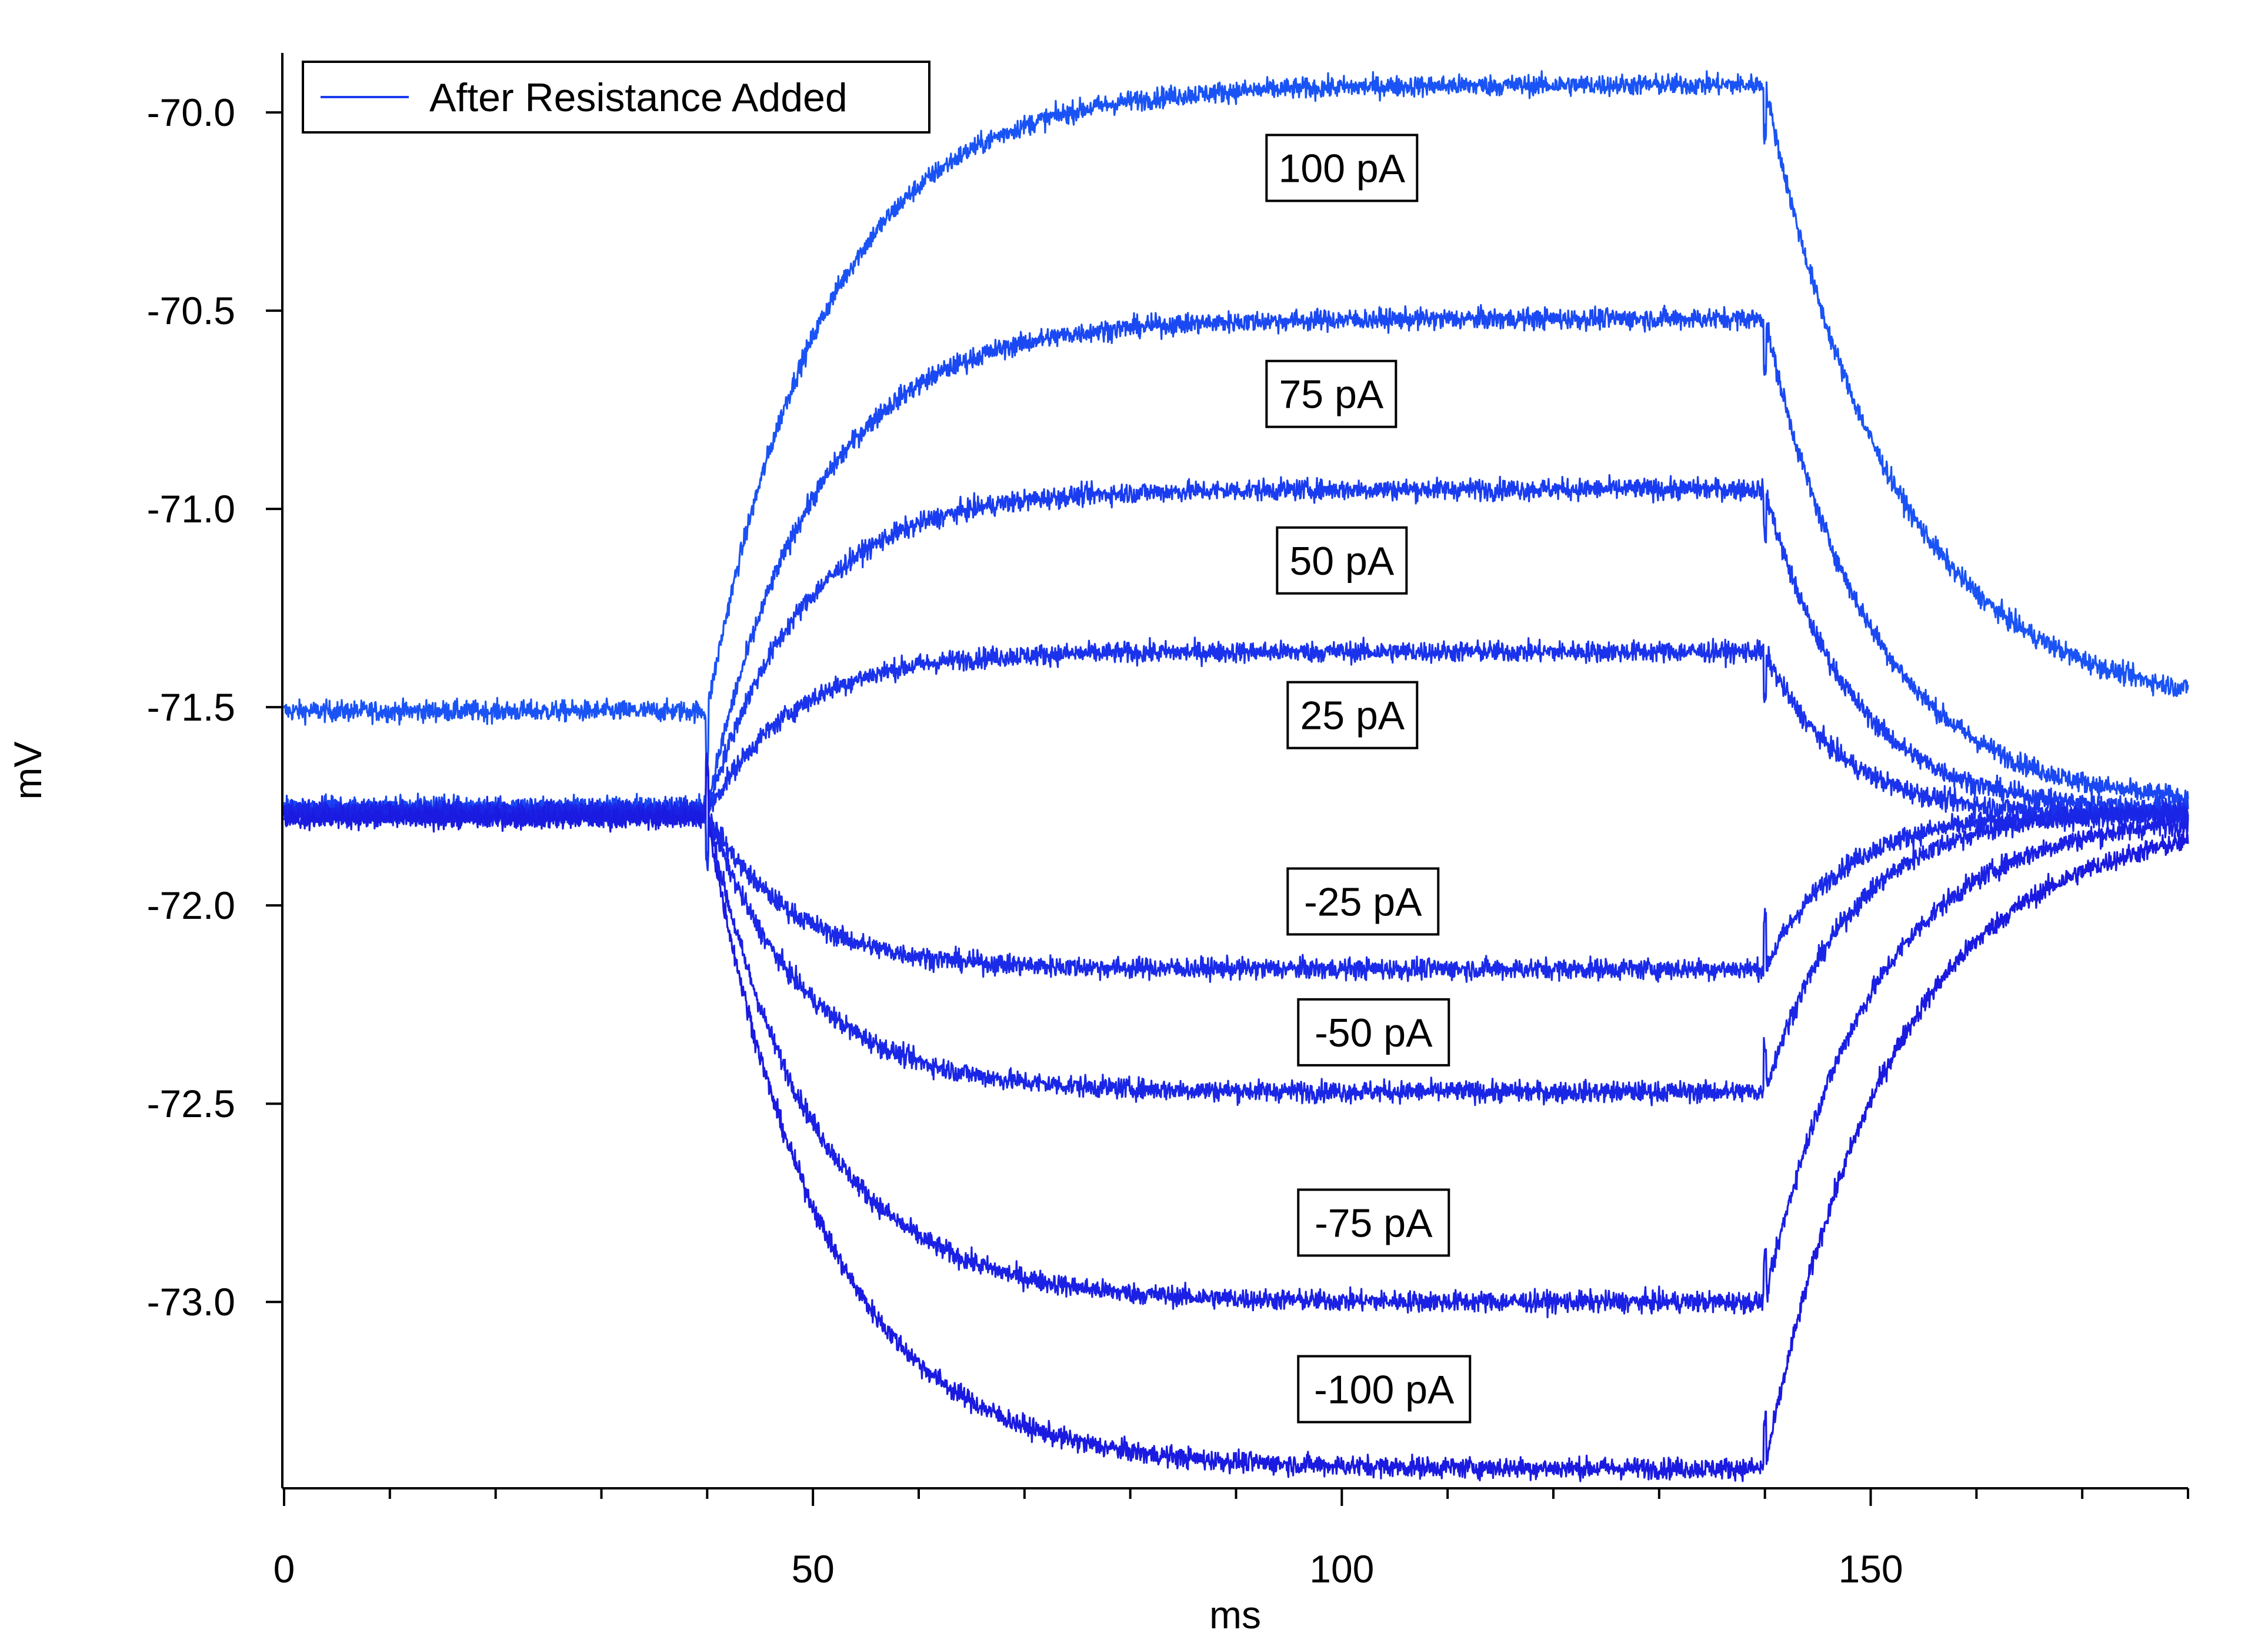 The image size is (2268, 1633). Describe the element at coordinates (1235, 1613) in the screenshot. I see `x-axis-title: ms` at that location.